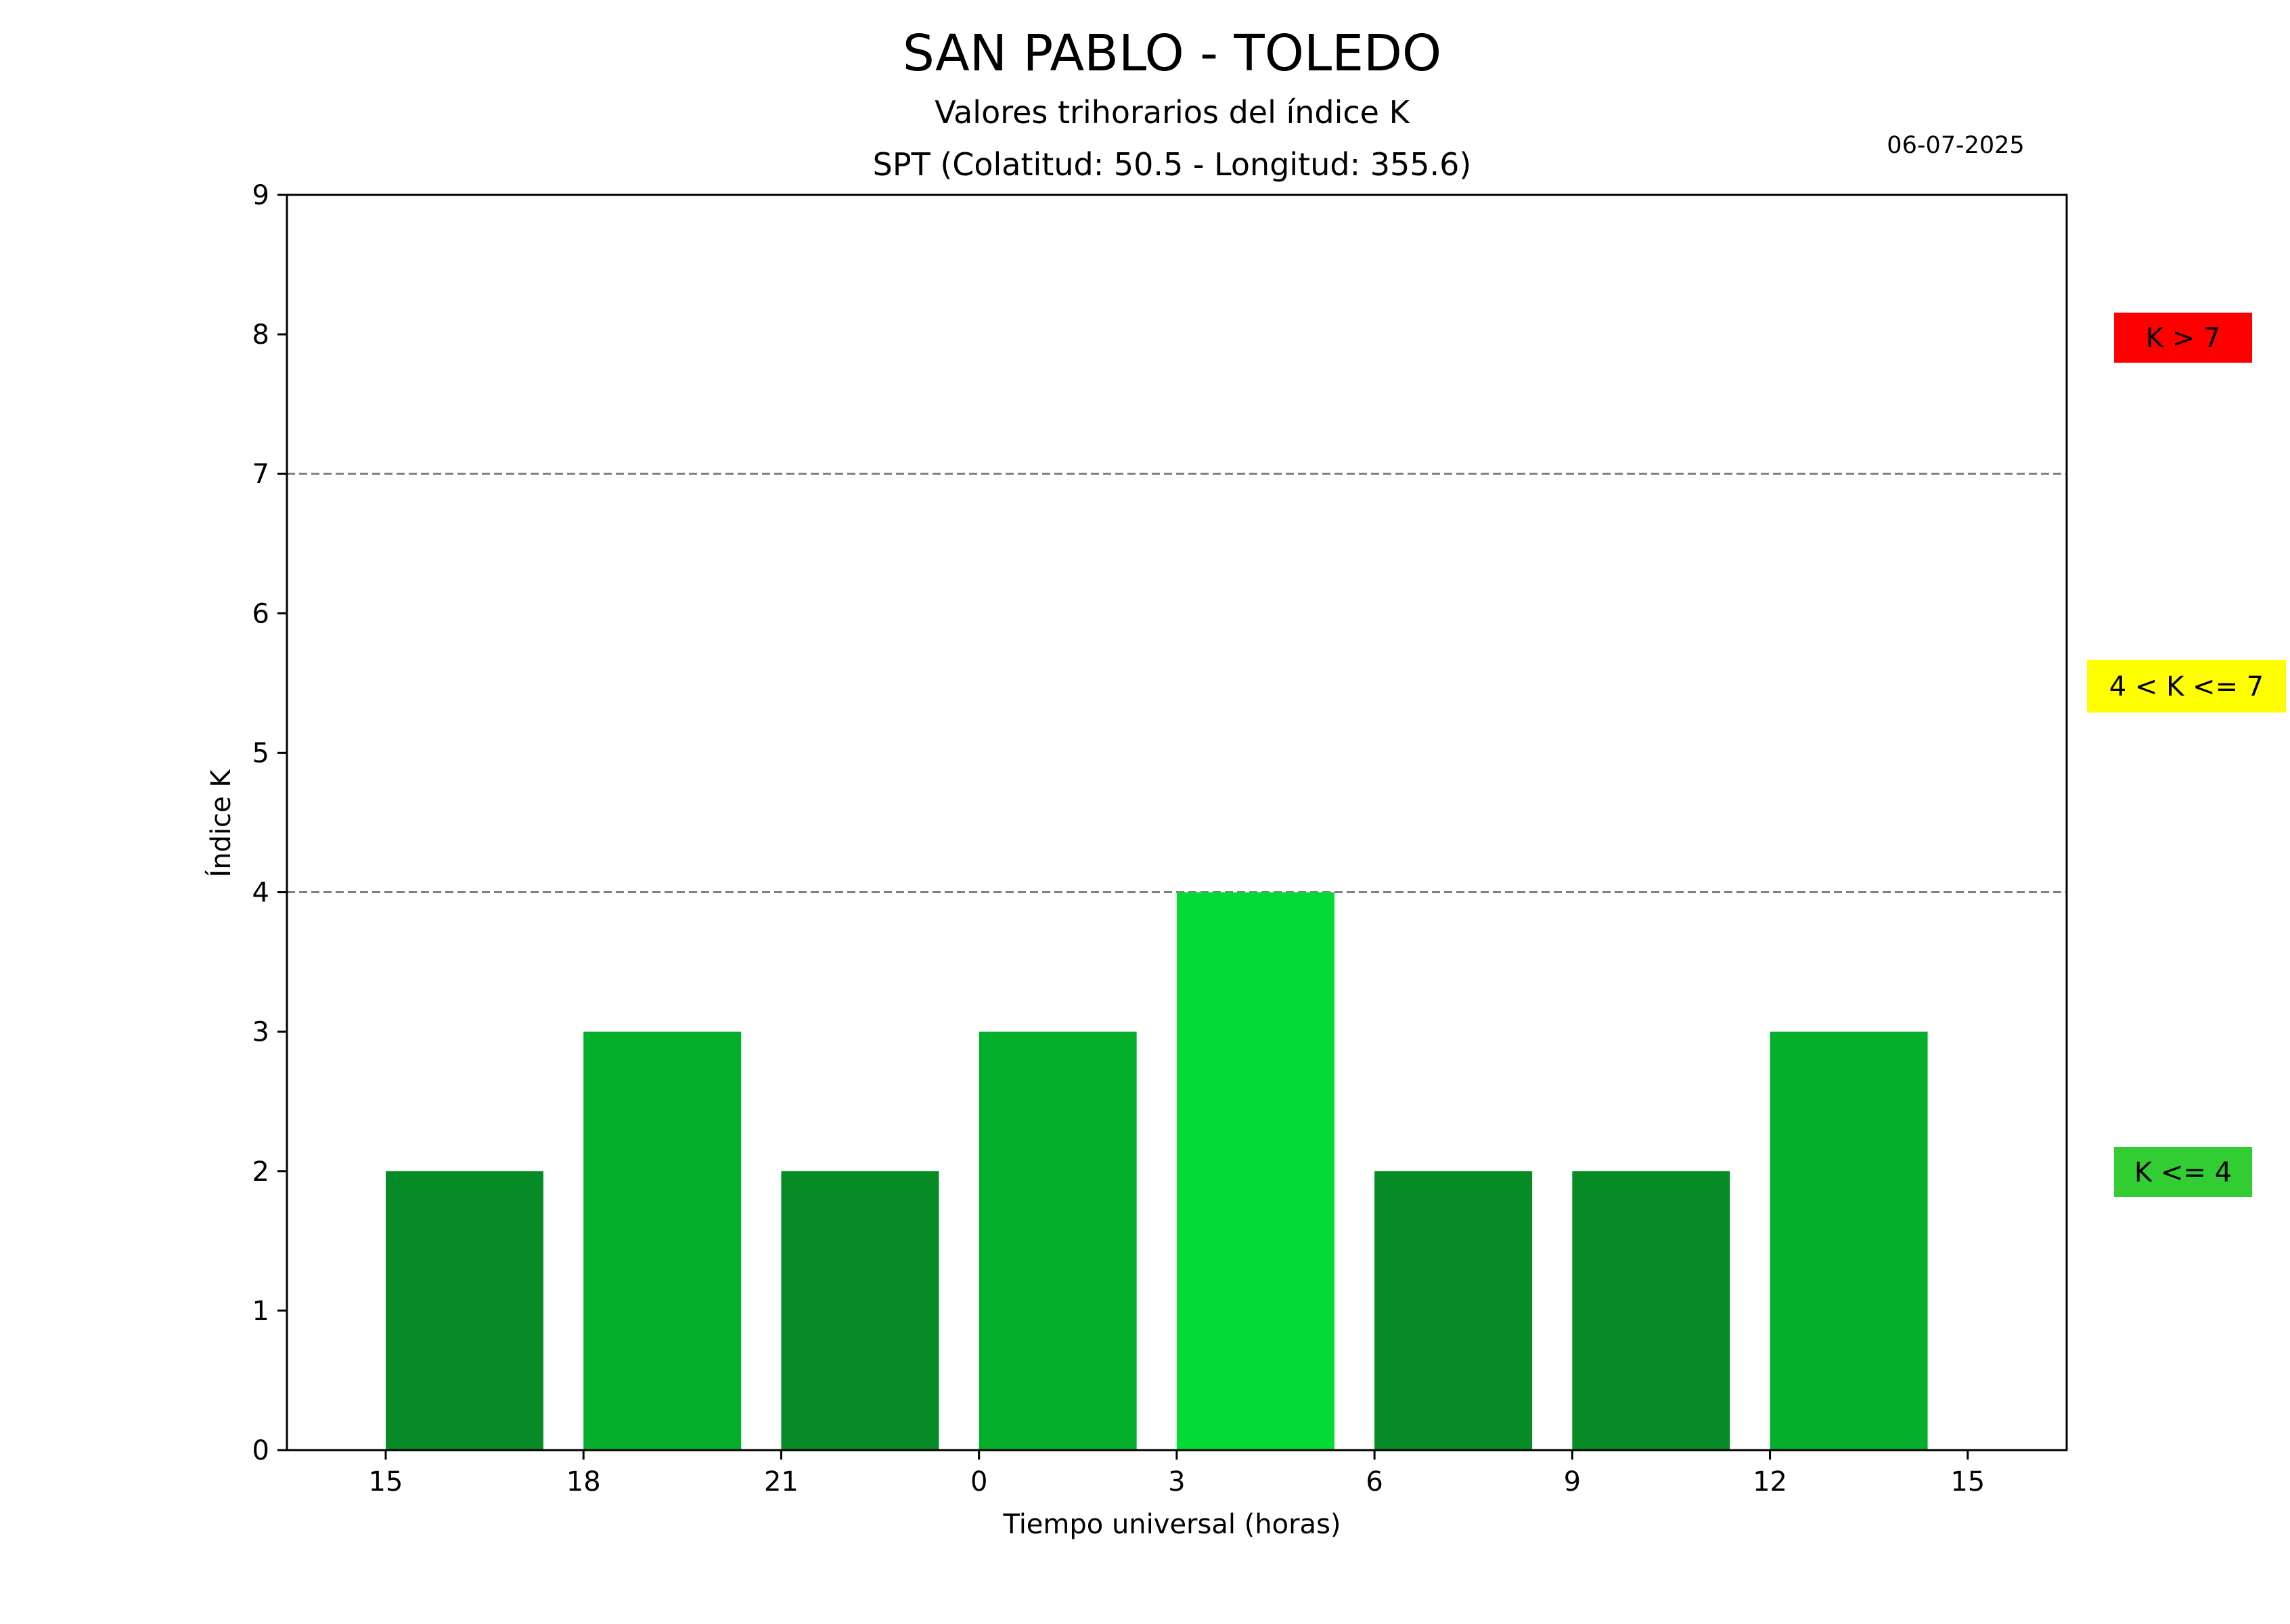 The image size is (2290, 1624). What do you see at coordinates (1172, 53) in the screenshot?
I see `chart-title: SAN PABLO - TOLEDO` at bounding box center [1172, 53].